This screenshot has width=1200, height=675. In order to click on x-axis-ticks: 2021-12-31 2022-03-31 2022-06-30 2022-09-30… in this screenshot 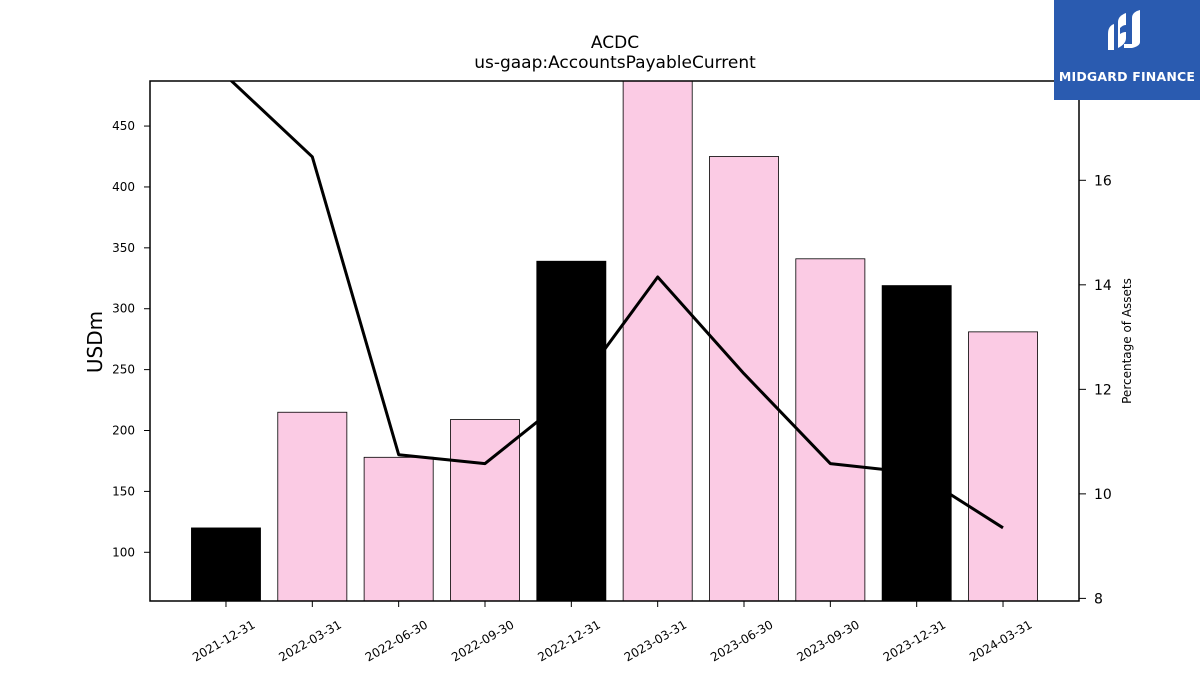, I will do `click(612, 632)`.